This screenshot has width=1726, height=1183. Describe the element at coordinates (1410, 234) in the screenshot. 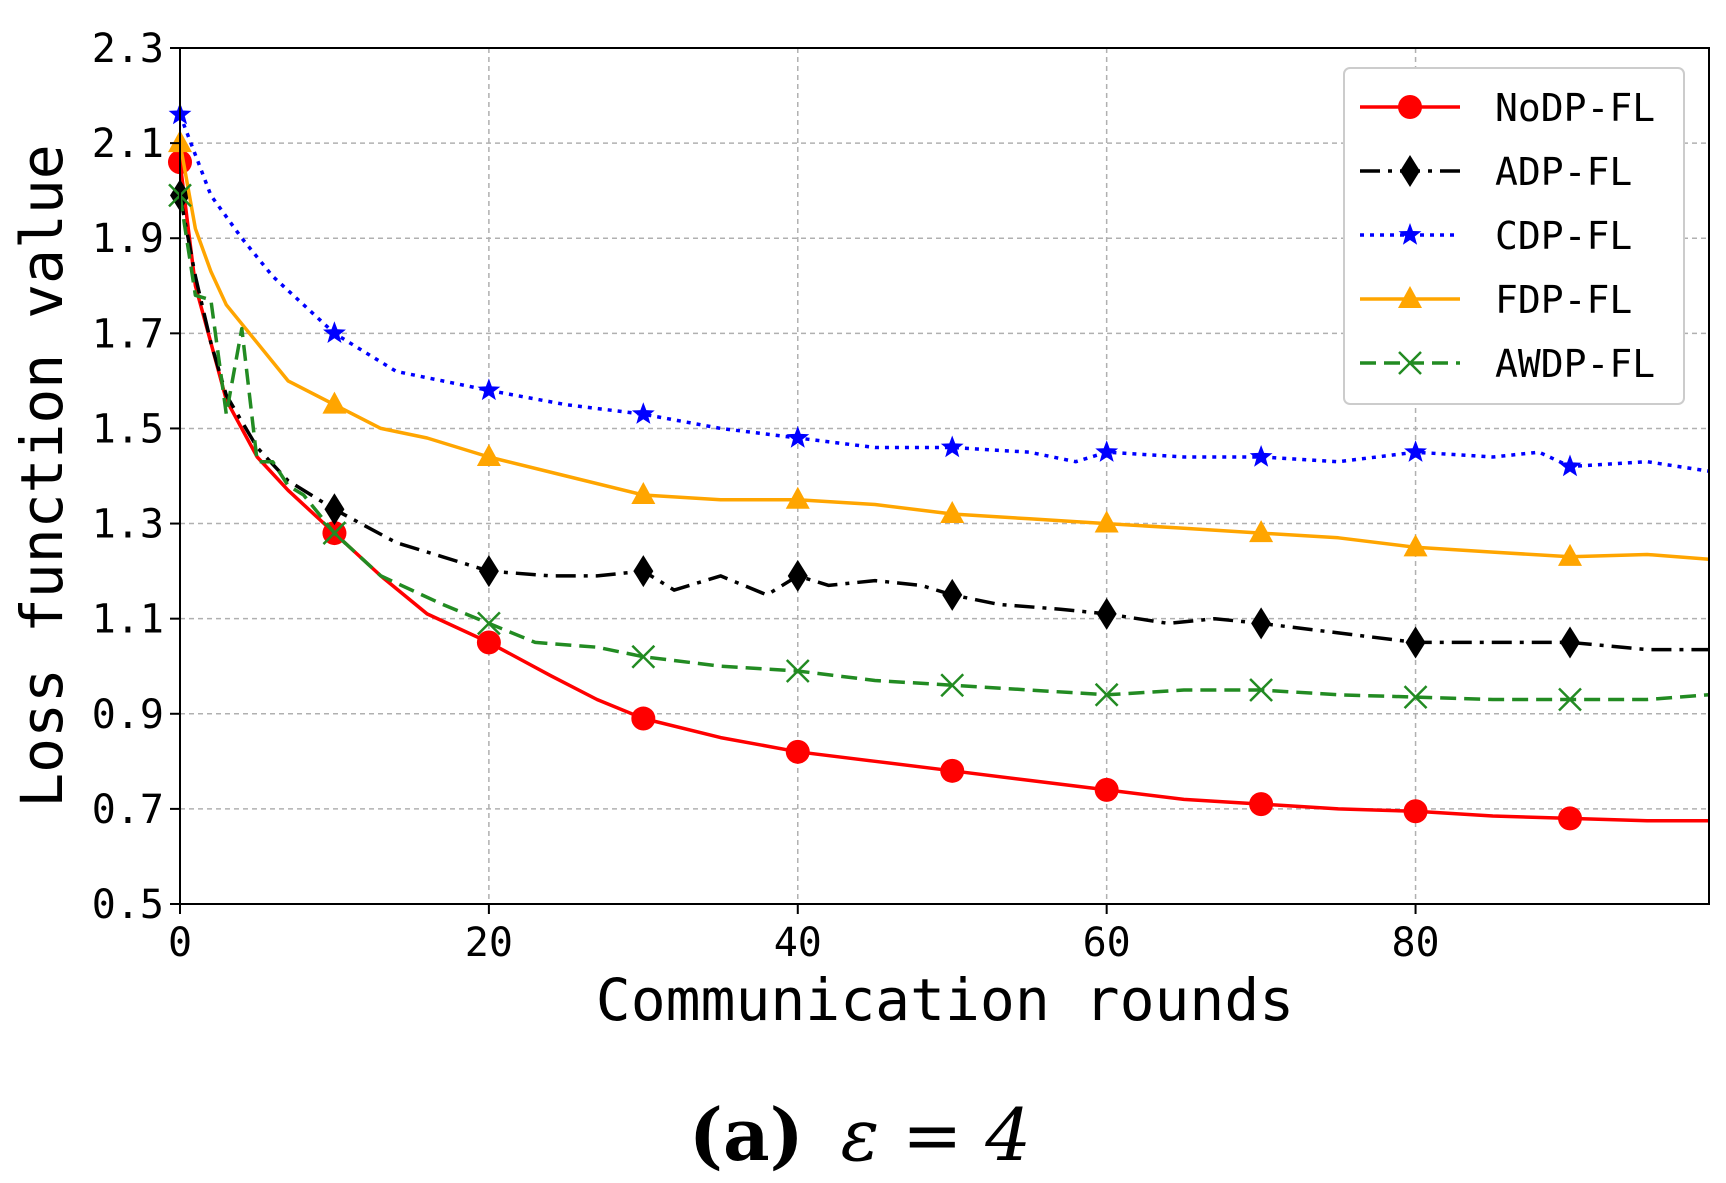

I see `legend-marker-cdp-fl` at that location.